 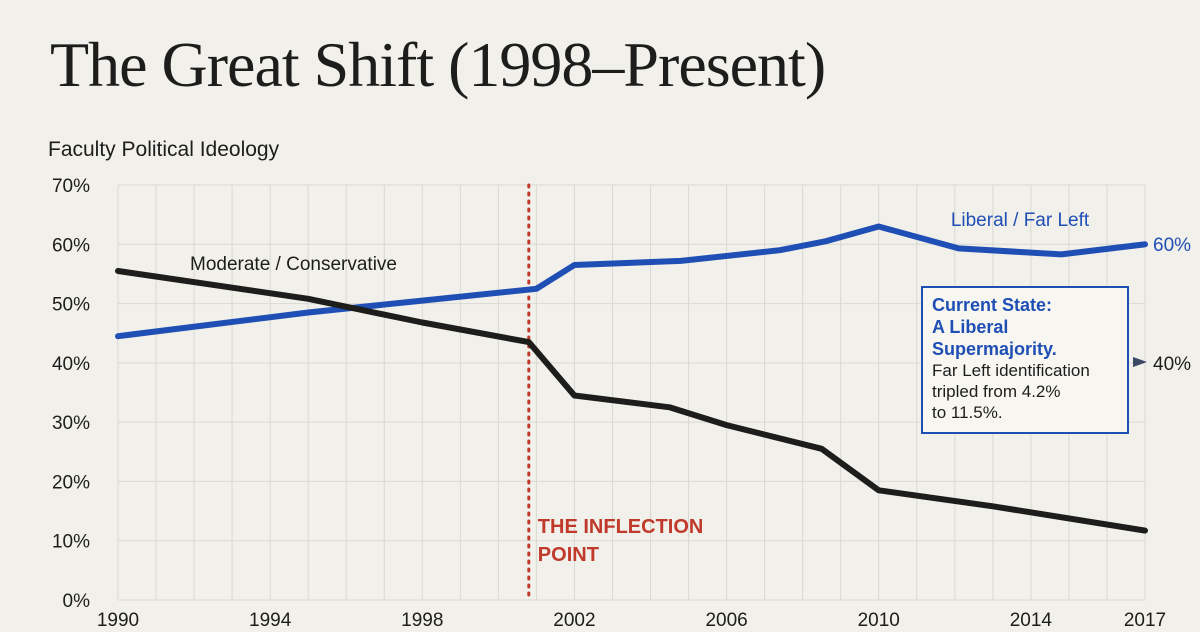 I want to click on x-tick-label: 2017, so click(x=1145, y=620).